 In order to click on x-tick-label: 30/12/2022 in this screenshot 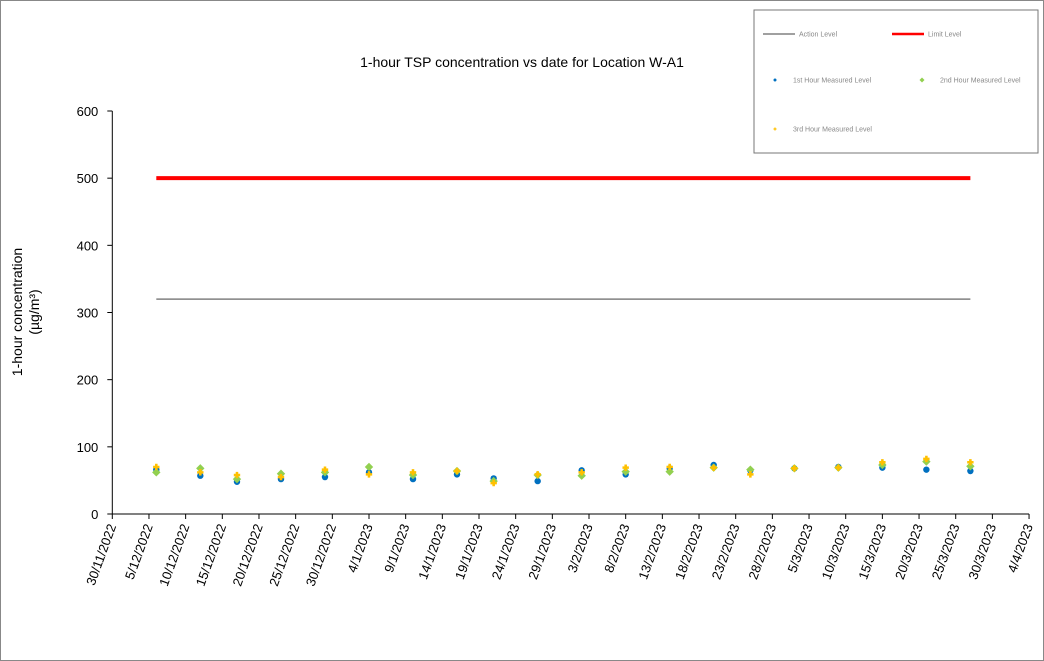, I will do `click(321, 555)`.